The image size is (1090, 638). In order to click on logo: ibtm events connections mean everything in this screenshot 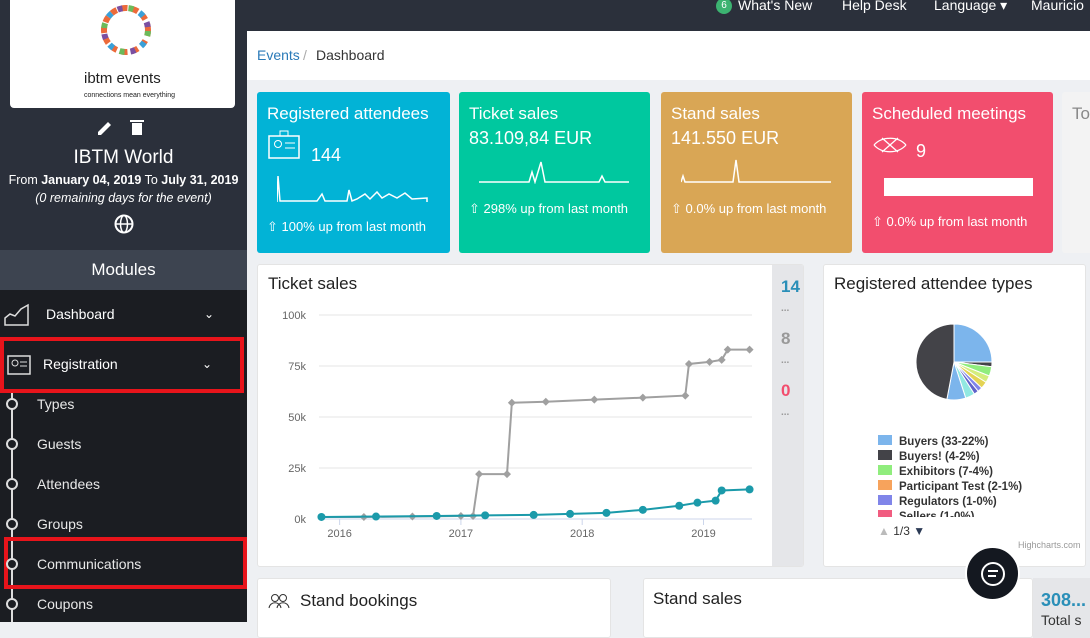, I will do `click(122, 54)`.